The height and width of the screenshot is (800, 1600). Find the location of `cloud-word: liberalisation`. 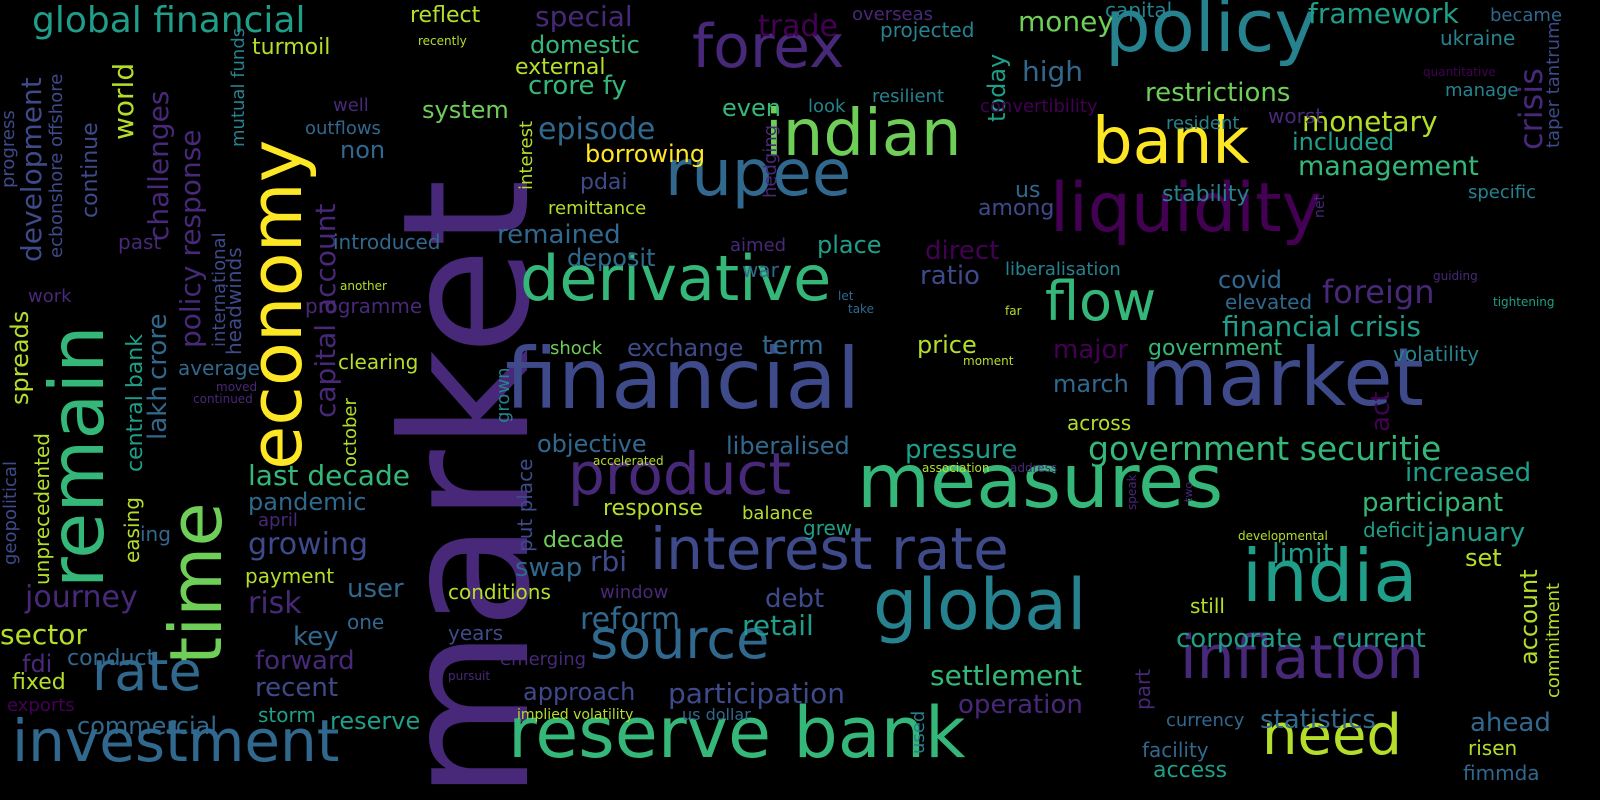

cloud-word: liberalisation is located at coordinates (1063, 269).